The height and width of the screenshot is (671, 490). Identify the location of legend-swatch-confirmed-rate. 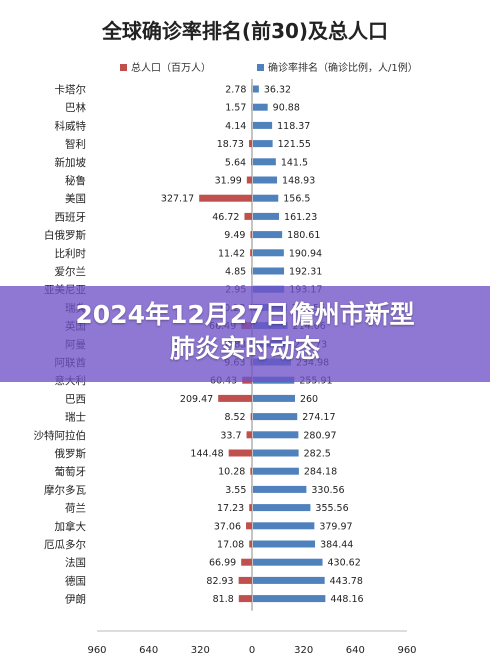
(260, 67).